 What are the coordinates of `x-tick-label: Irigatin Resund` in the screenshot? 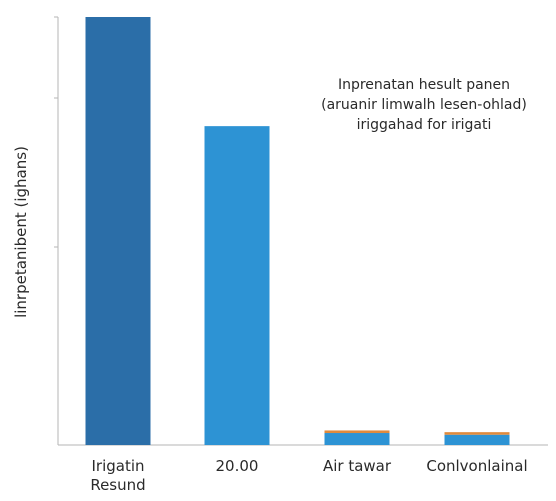 It's located at (117, 475).